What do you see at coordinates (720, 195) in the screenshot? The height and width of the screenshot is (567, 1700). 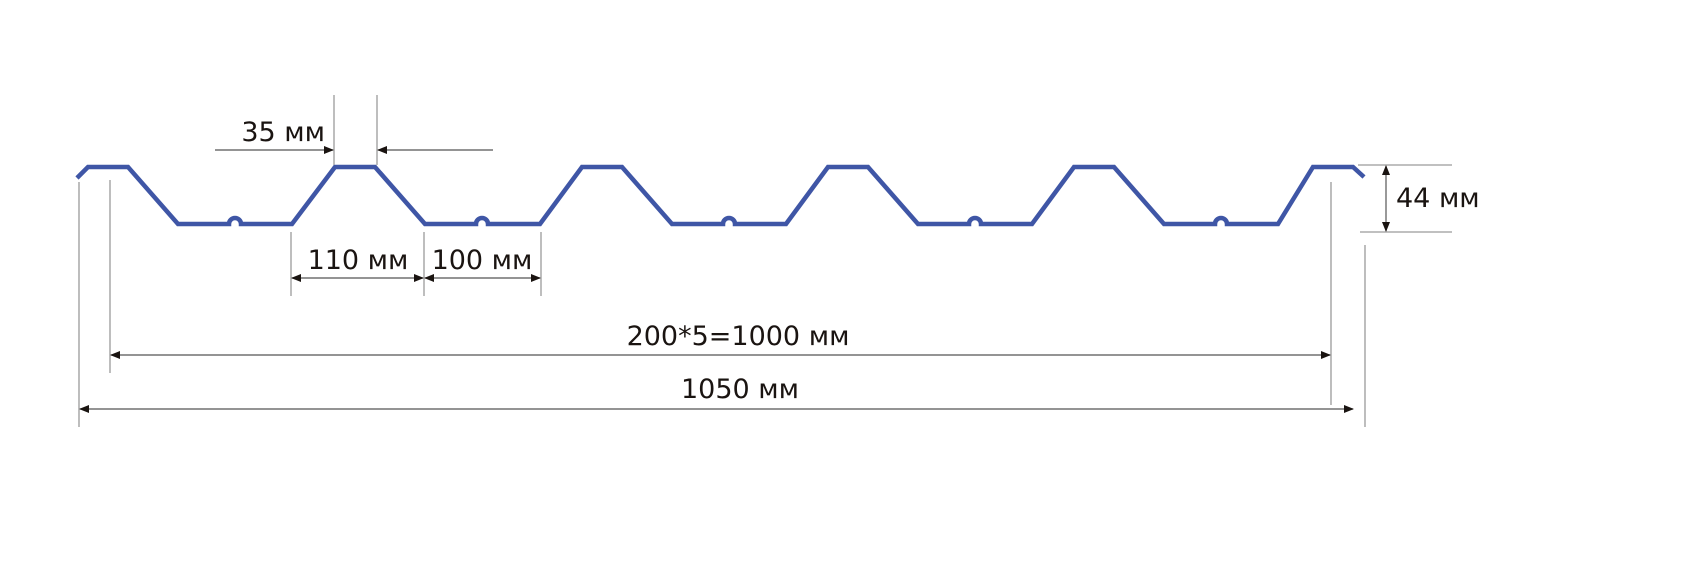 I see `sheet-profile` at bounding box center [720, 195].